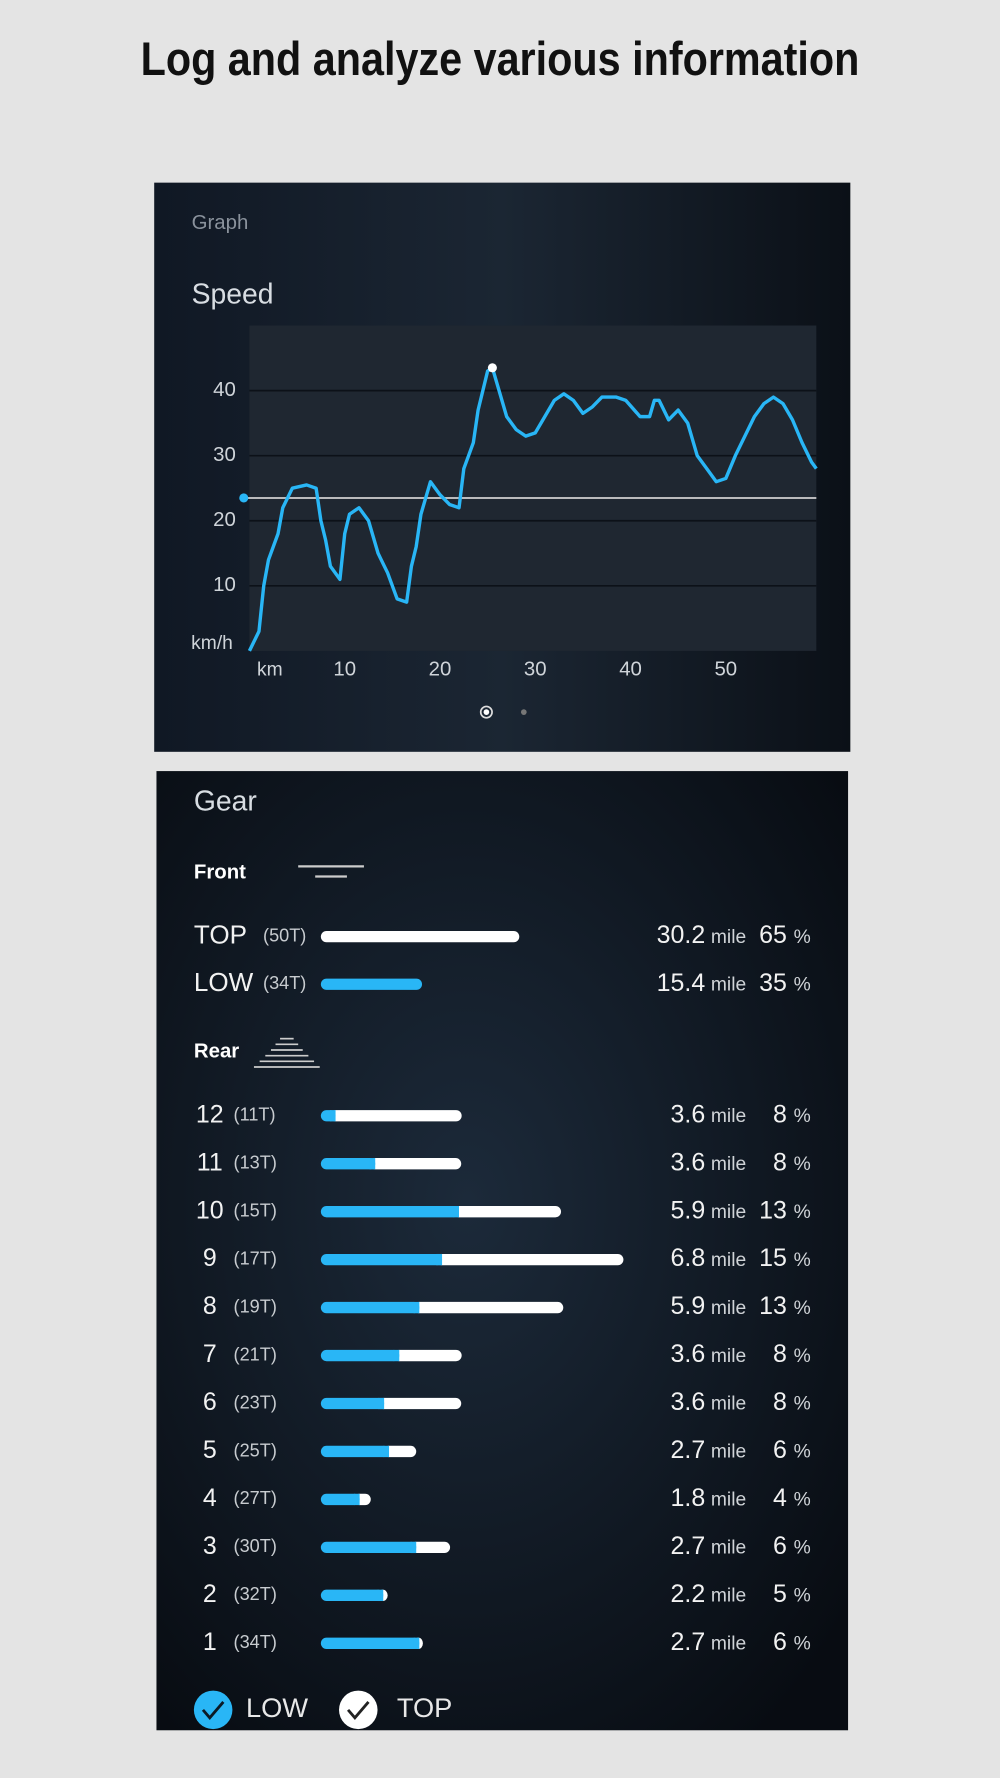 The image size is (1000, 1778). Describe the element at coordinates (420, 936) in the screenshot. I see `front-bar` at that location.